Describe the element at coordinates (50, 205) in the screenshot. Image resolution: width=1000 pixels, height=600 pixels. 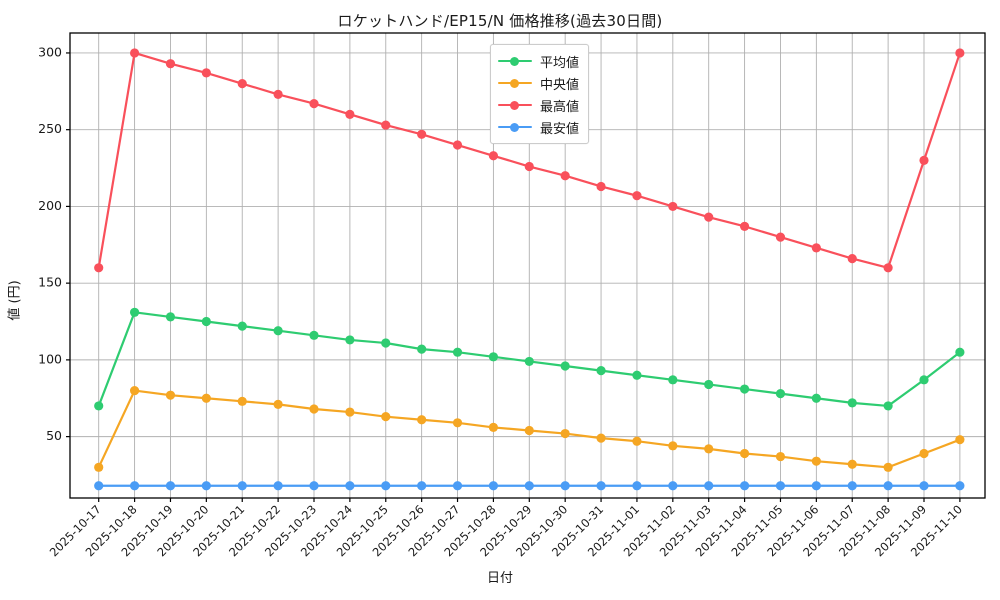
I see `y-tick-label: 200` at that location.